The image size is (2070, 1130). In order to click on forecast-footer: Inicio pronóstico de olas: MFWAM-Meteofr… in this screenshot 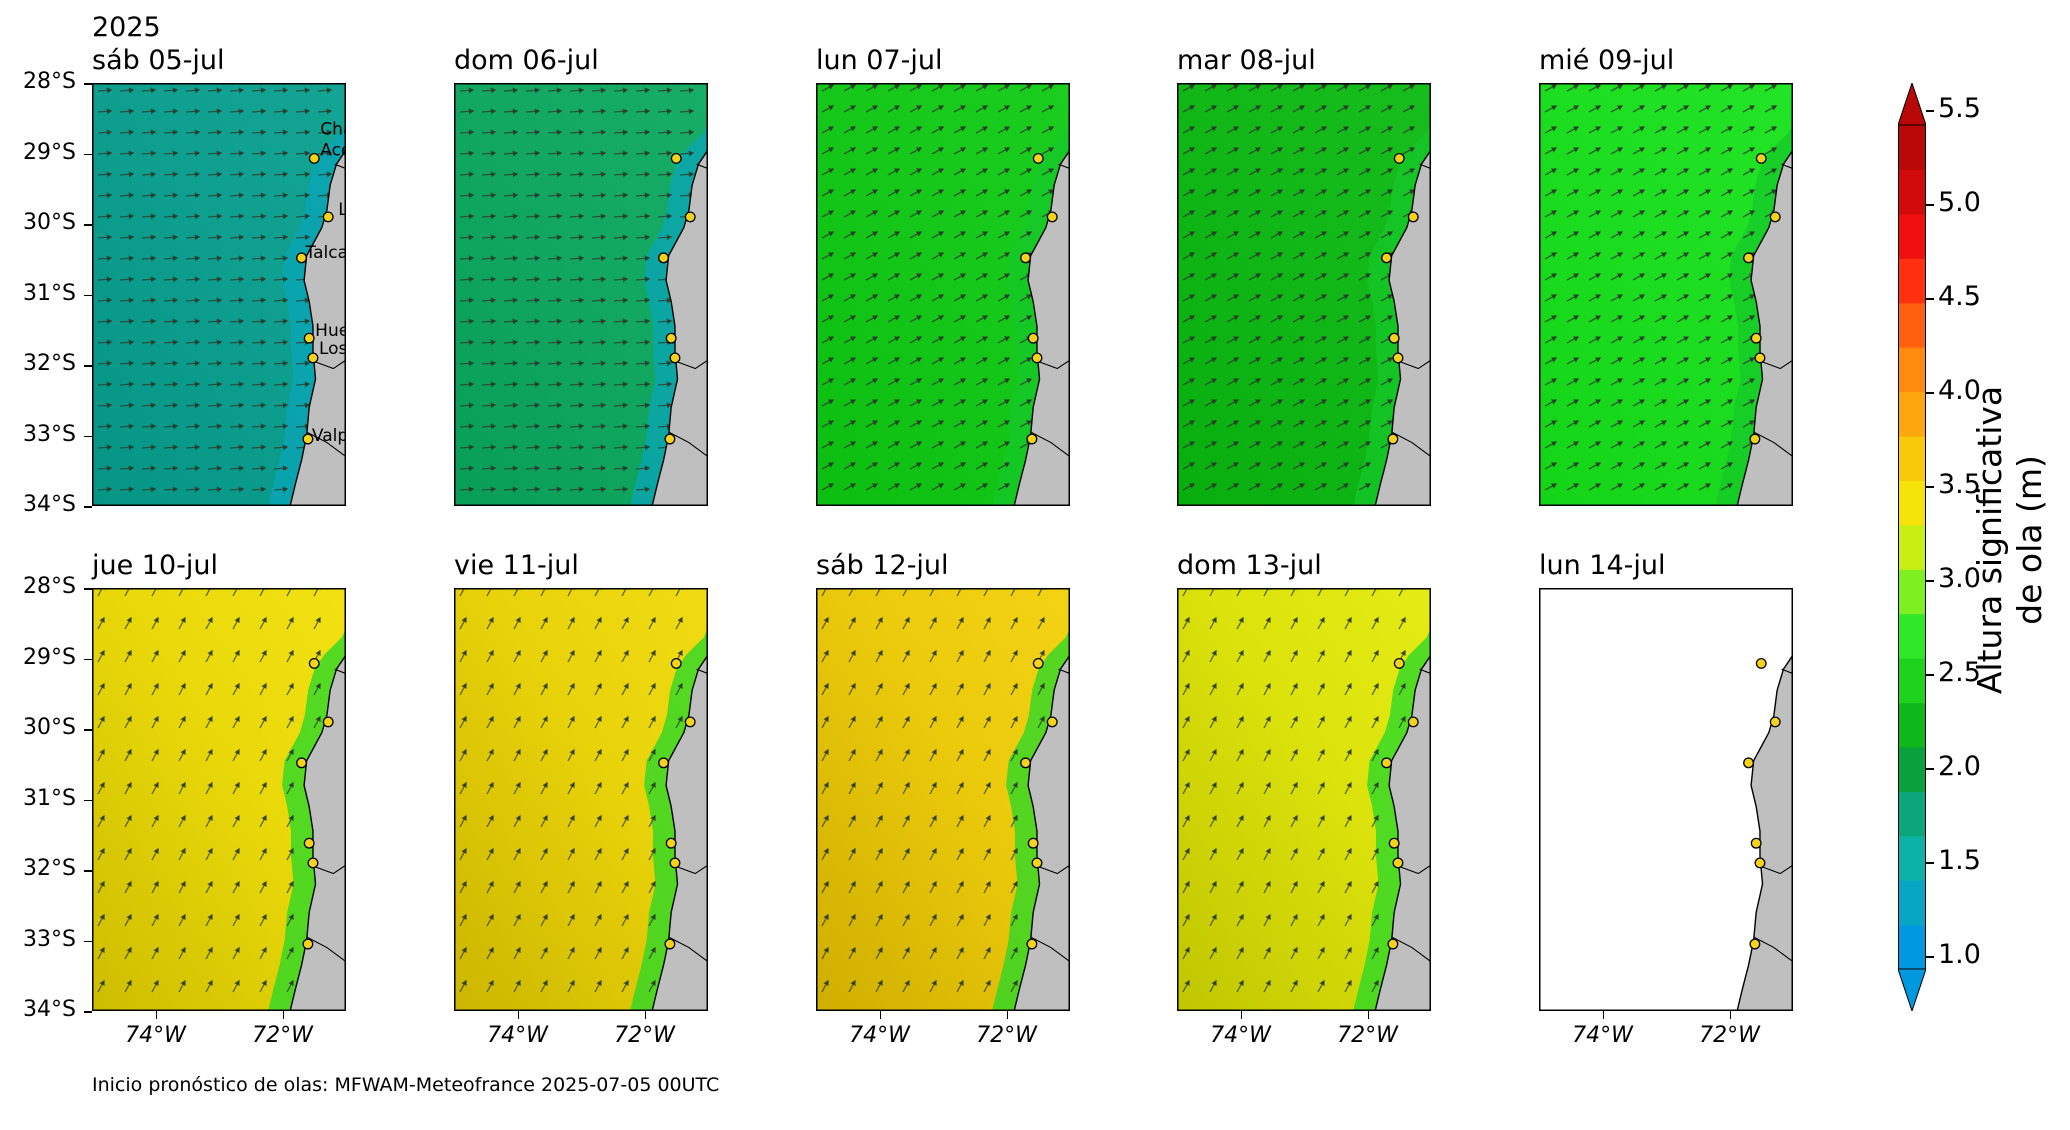, I will do `click(406, 1085)`.